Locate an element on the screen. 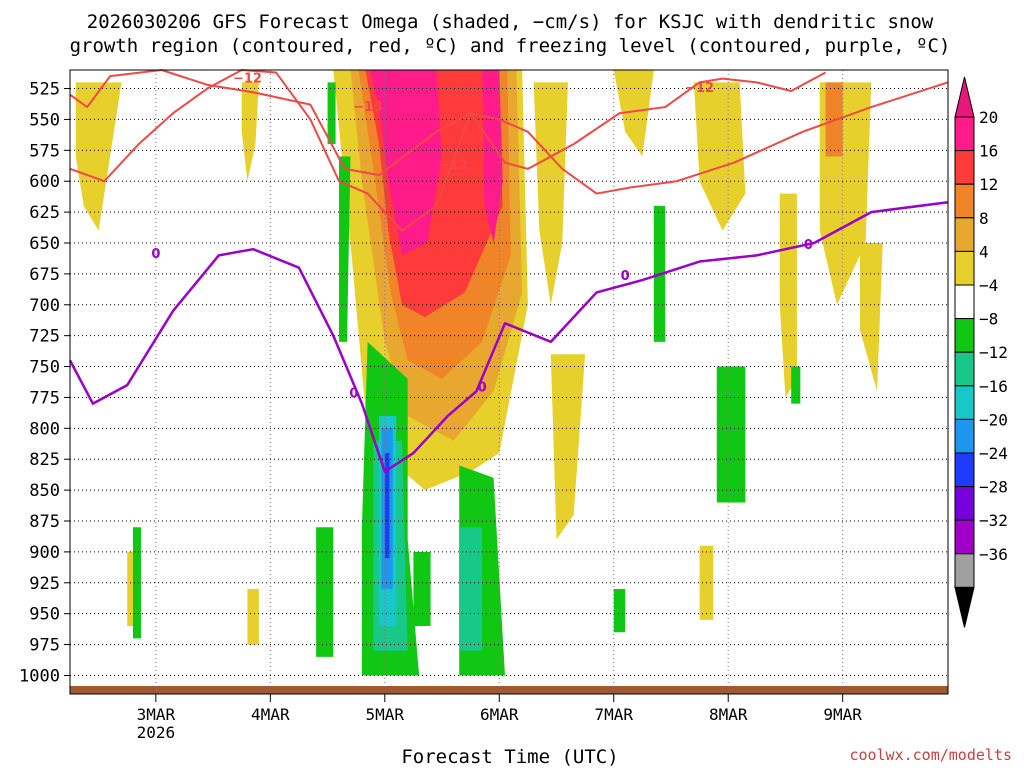 The image size is (1024, 768). colorbar-label: 16 is located at coordinates (988, 151).